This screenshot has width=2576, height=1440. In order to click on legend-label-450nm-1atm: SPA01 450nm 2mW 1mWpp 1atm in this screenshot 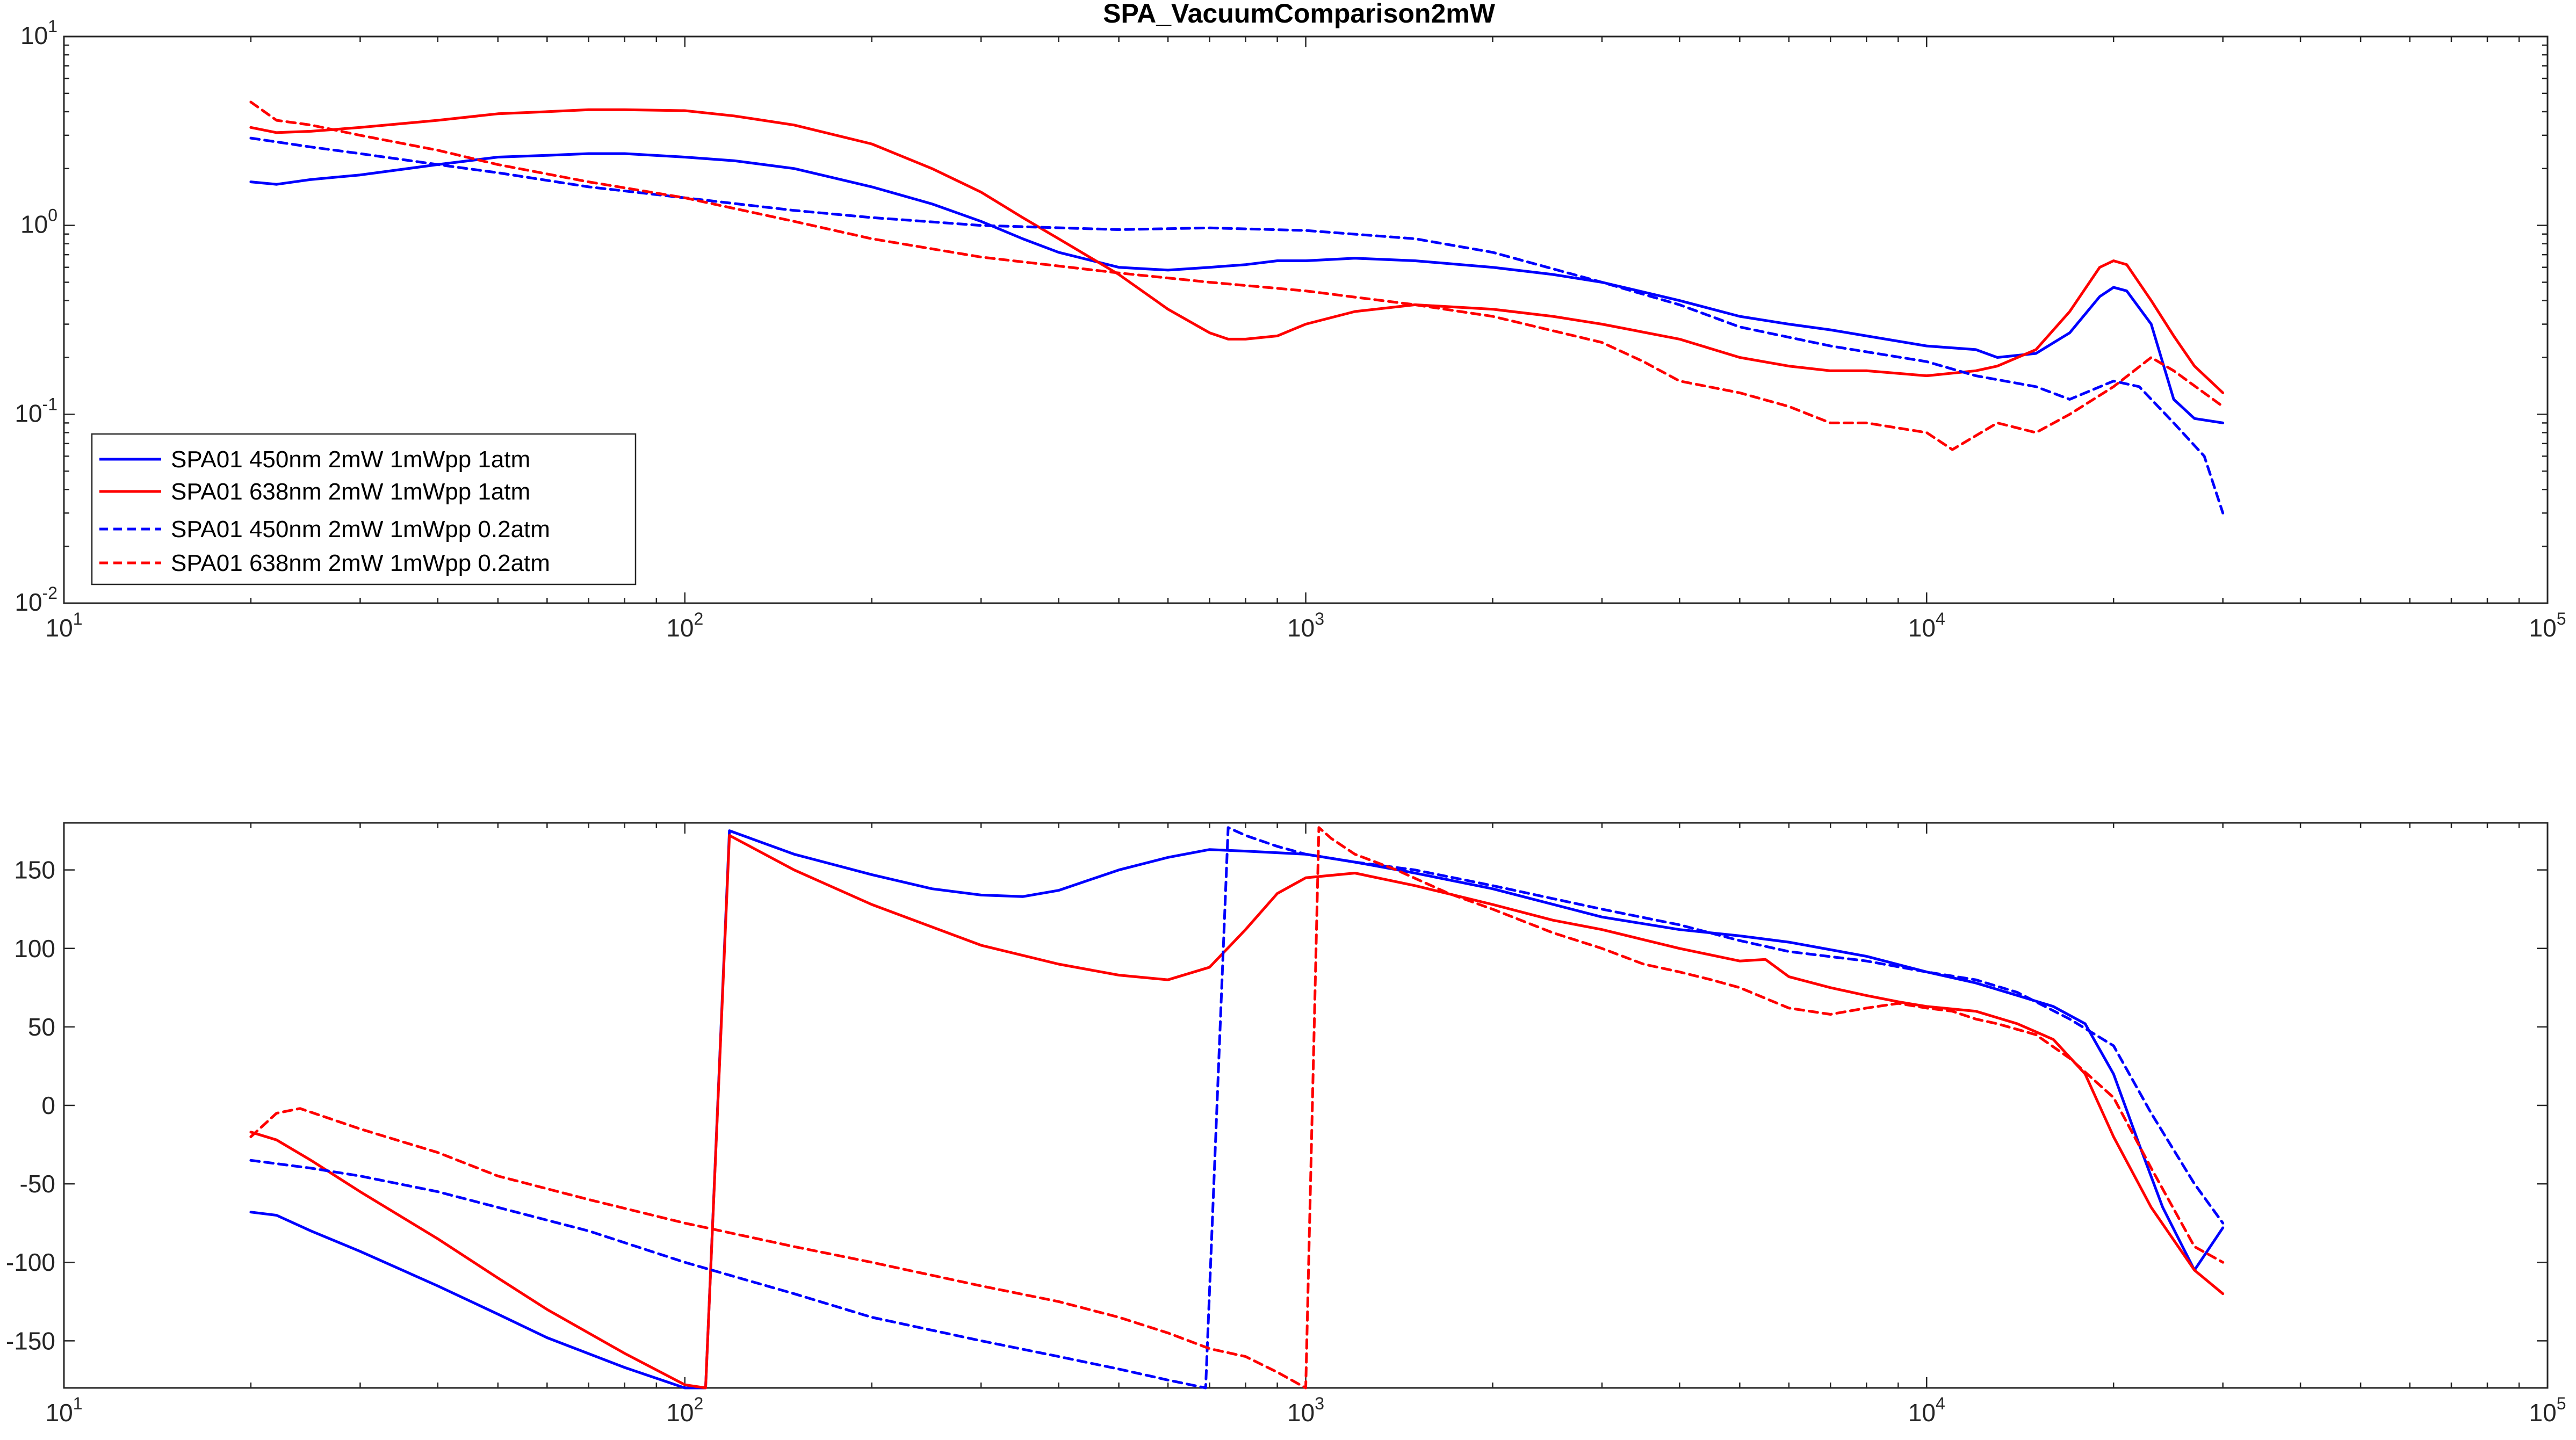, I will do `click(351, 459)`.